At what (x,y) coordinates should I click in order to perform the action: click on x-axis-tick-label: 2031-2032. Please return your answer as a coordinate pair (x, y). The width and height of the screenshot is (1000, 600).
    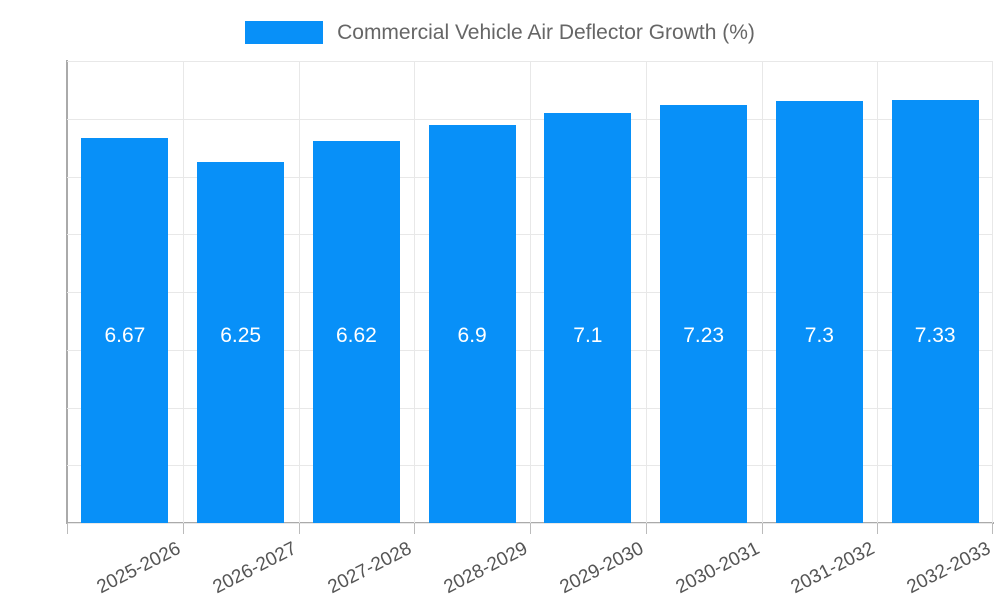
    Looking at the image, I should click on (833, 568).